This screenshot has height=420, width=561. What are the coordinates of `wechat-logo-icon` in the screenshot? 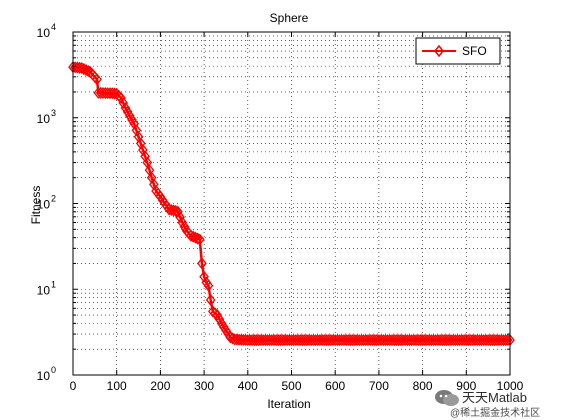 It's located at (447, 398).